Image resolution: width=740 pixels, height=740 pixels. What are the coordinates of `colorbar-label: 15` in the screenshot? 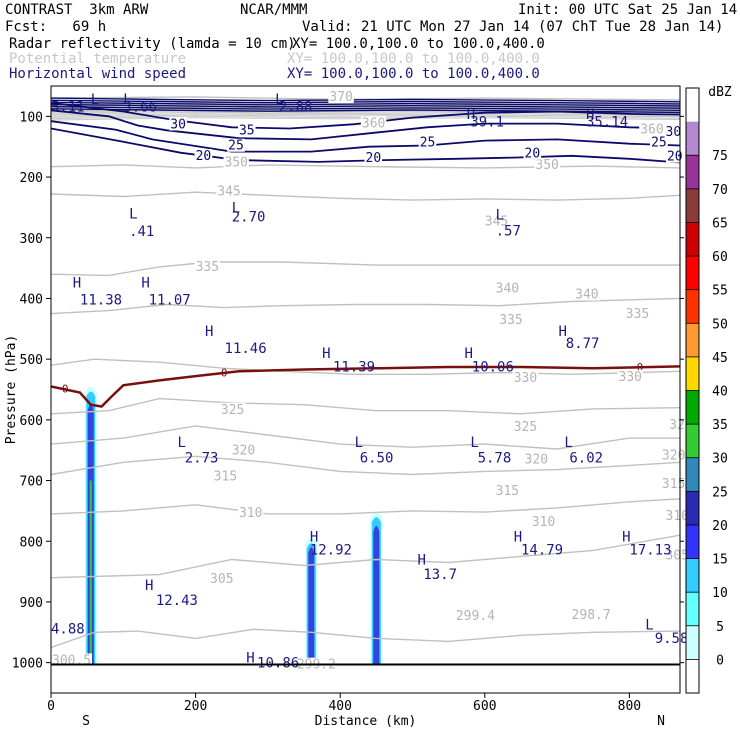 It's located at (720, 560).